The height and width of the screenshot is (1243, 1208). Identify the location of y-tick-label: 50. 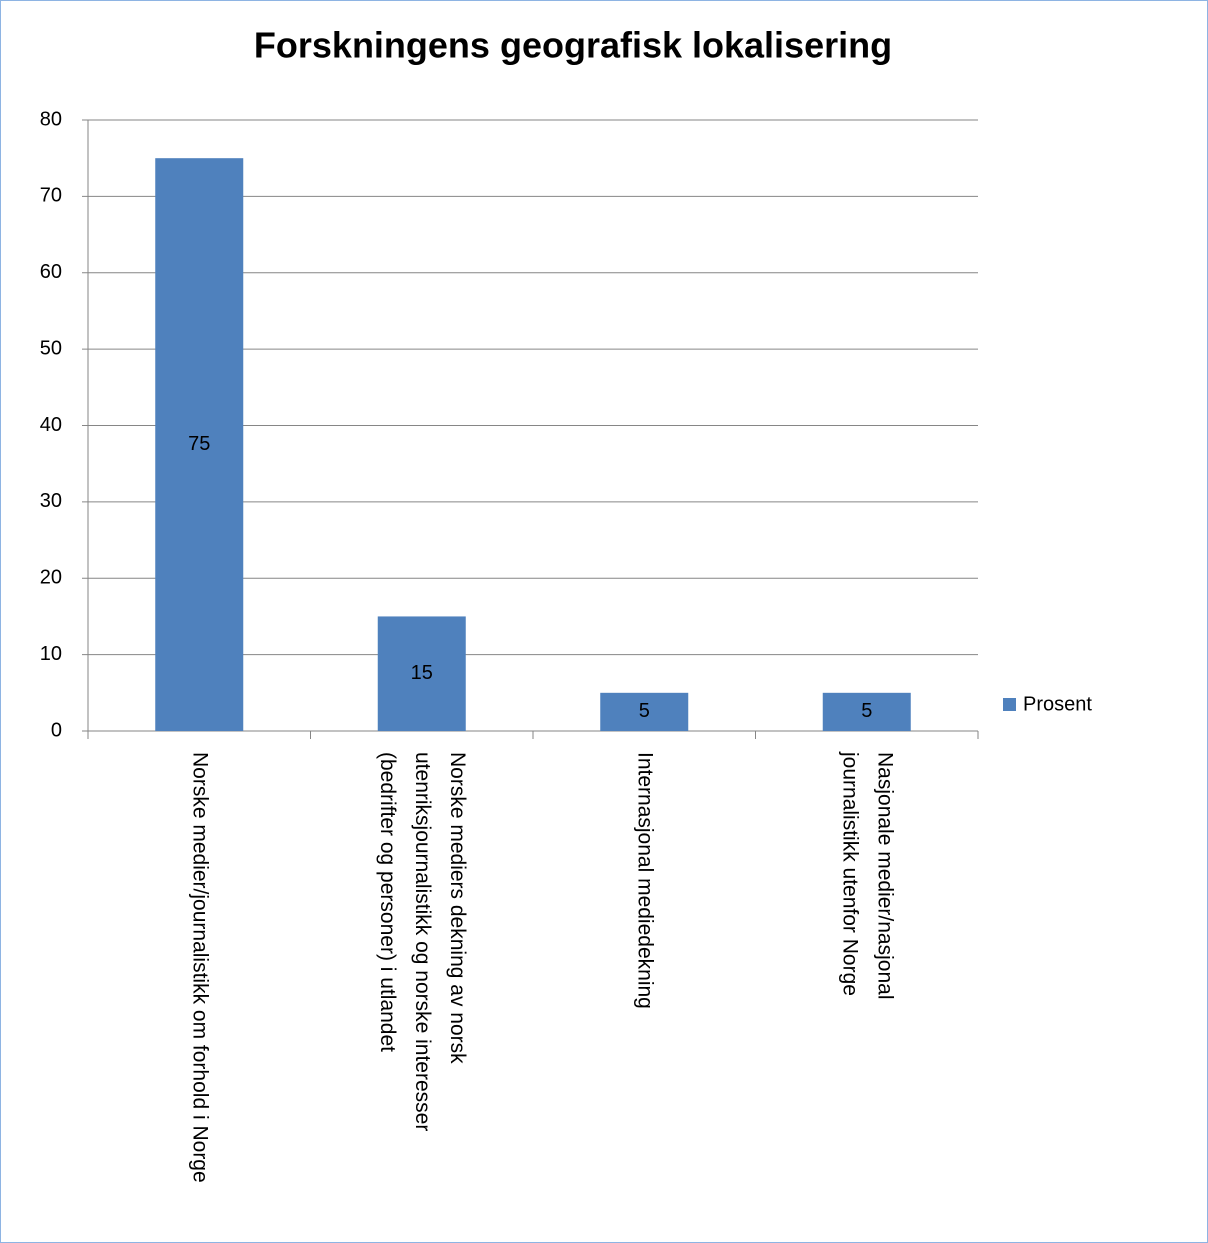
(51, 348).